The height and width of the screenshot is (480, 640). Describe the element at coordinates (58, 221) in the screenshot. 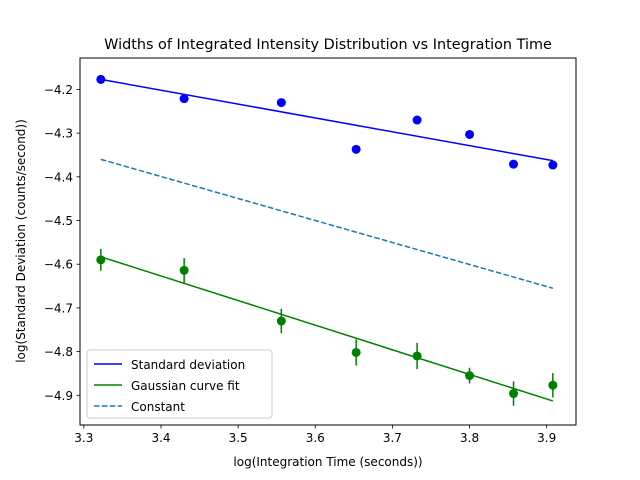

I see `y-tick-label: −4.5` at that location.